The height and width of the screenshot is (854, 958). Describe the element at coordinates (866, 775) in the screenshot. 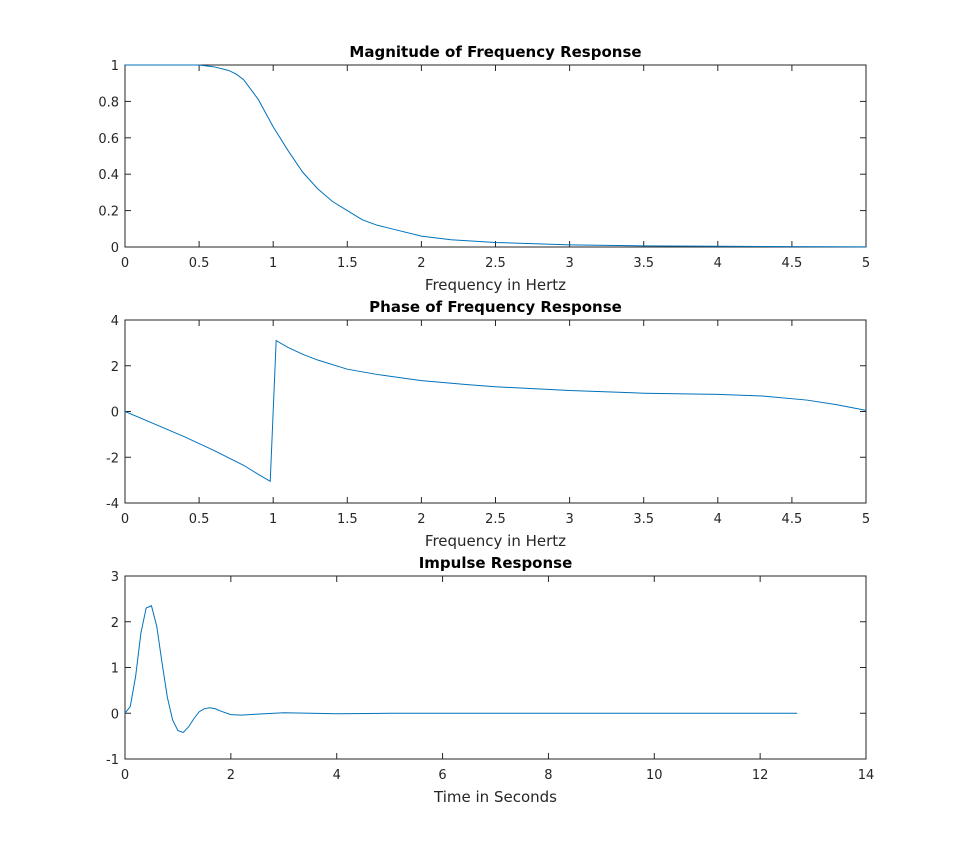

I see `x-tick-label: 14` at that location.